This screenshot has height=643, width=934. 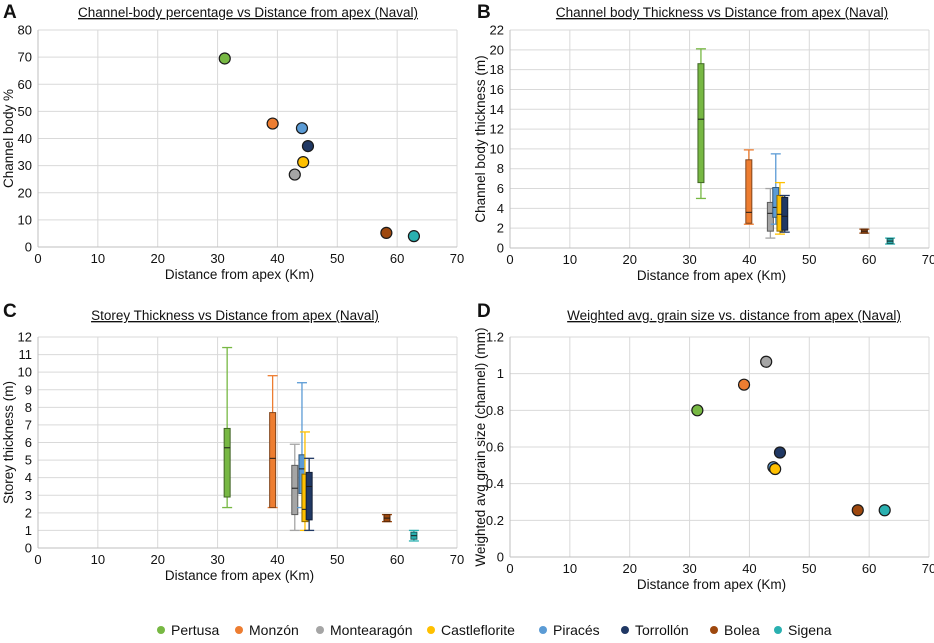 What do you see at coordinates (778, 630) in the screenshot?
I see `legend-marker-sigena` at bounding box center [778, 630].